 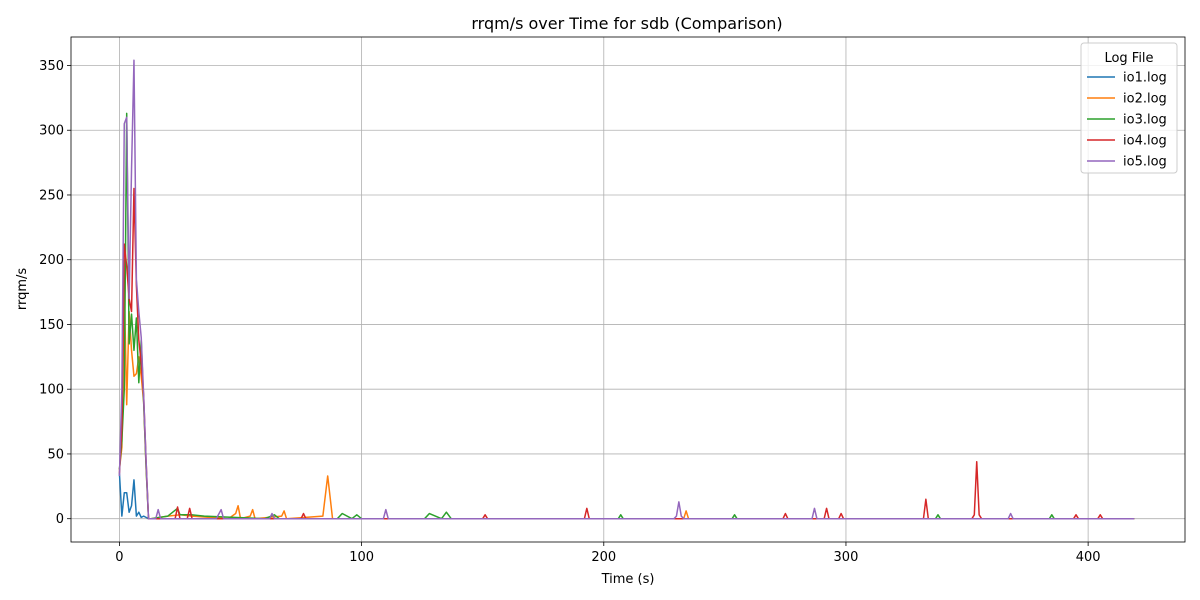 I want to click on chart-title: rrqm/s over Time for sdb (Comparison), so click(x=626, y=23).